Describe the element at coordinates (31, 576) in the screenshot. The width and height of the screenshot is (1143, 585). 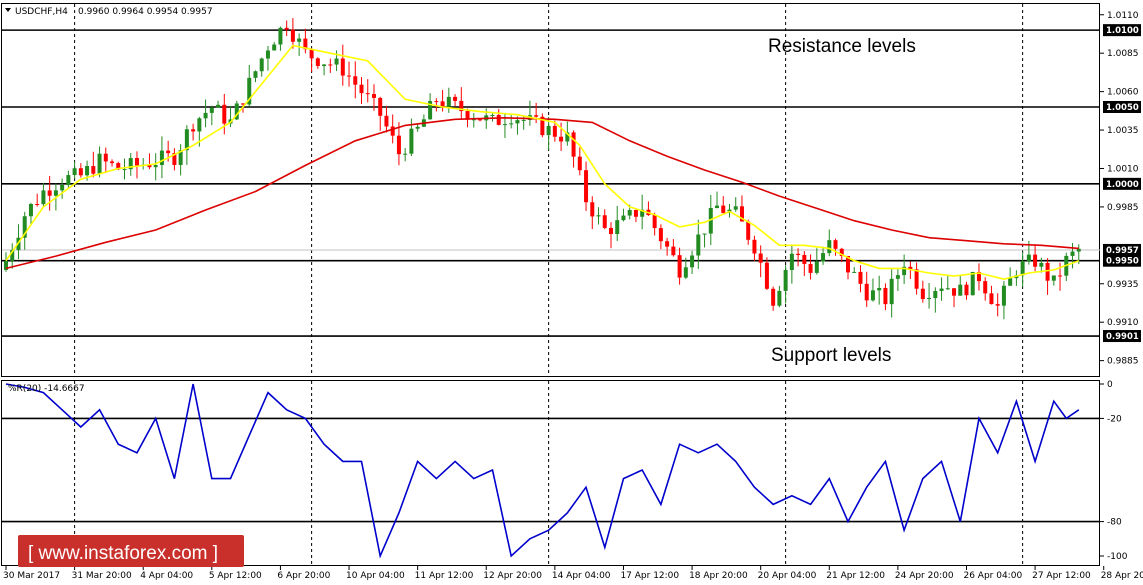
I see `x-tick-label: 30 Mar 2017` at that location.